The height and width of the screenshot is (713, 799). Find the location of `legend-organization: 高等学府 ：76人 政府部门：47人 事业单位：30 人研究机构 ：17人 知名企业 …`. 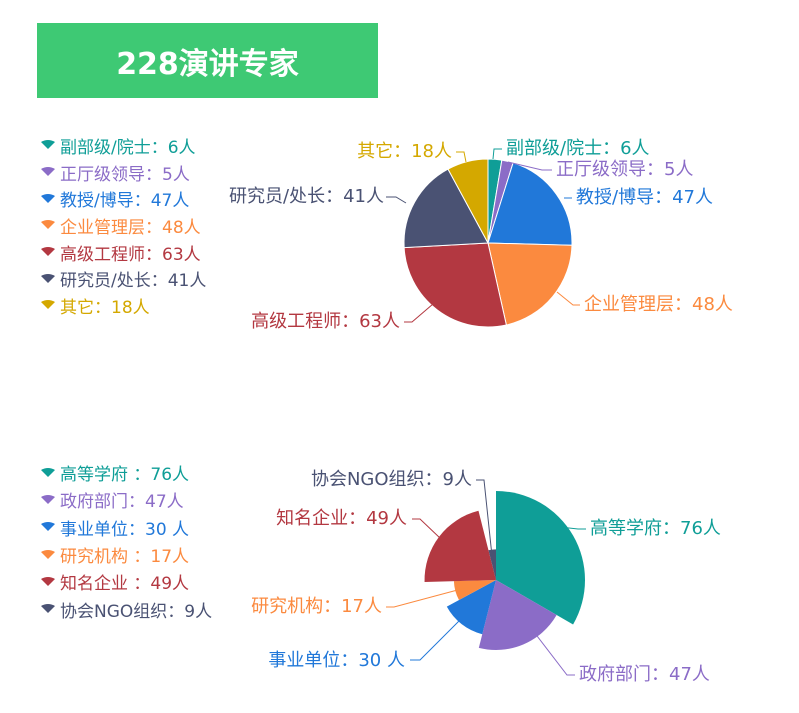

legend-organization: 高等学府 ：76人 政府部门：47人 事业单位：30 人研究机构 ：17人 知名企业 … is located at coordinates (126, 541).